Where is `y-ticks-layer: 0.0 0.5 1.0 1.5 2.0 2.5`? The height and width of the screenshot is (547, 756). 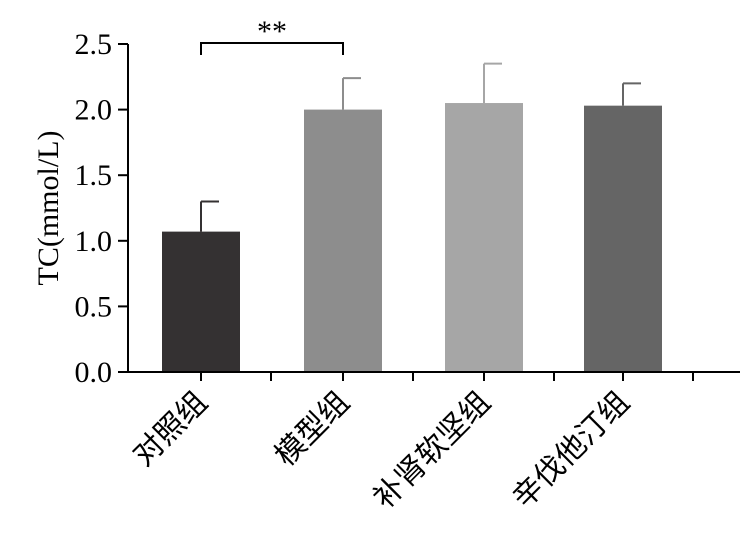
y-ticks-layer: 0.0 0.5 1.0 1.5 2.0 2.5 is located at coordinates (101, 208).